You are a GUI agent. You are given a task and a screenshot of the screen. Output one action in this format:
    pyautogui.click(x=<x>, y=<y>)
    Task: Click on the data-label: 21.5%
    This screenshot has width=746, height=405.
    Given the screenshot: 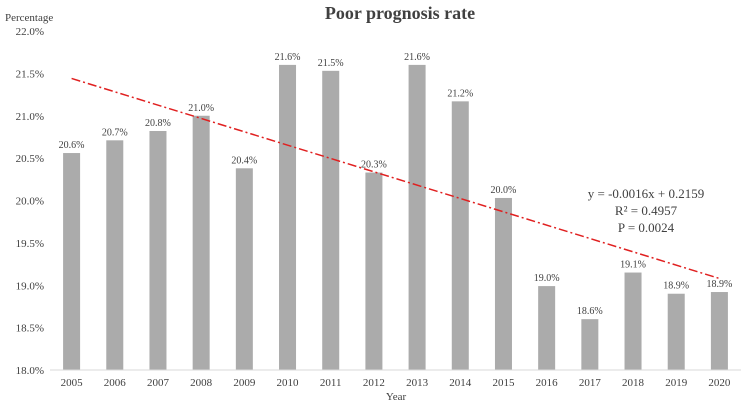 What is the action you would take?
    pyautogui.click(x=331, y=63)
    